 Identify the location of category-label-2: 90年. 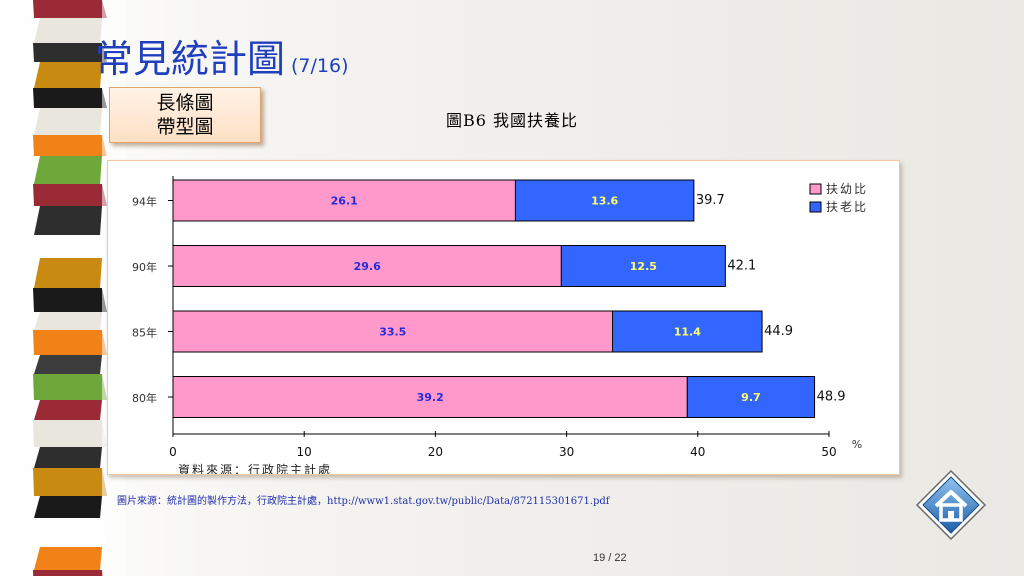
(144, 267).